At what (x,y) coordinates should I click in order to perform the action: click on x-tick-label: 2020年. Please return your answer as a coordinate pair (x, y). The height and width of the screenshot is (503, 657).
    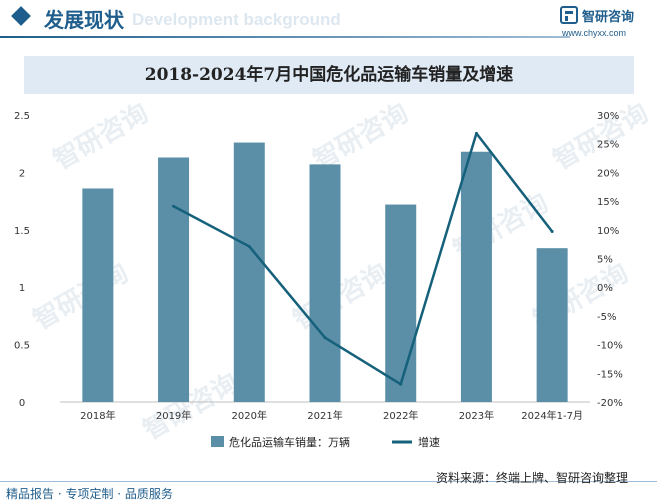
    Looking at the image, I should click on (249, 415).